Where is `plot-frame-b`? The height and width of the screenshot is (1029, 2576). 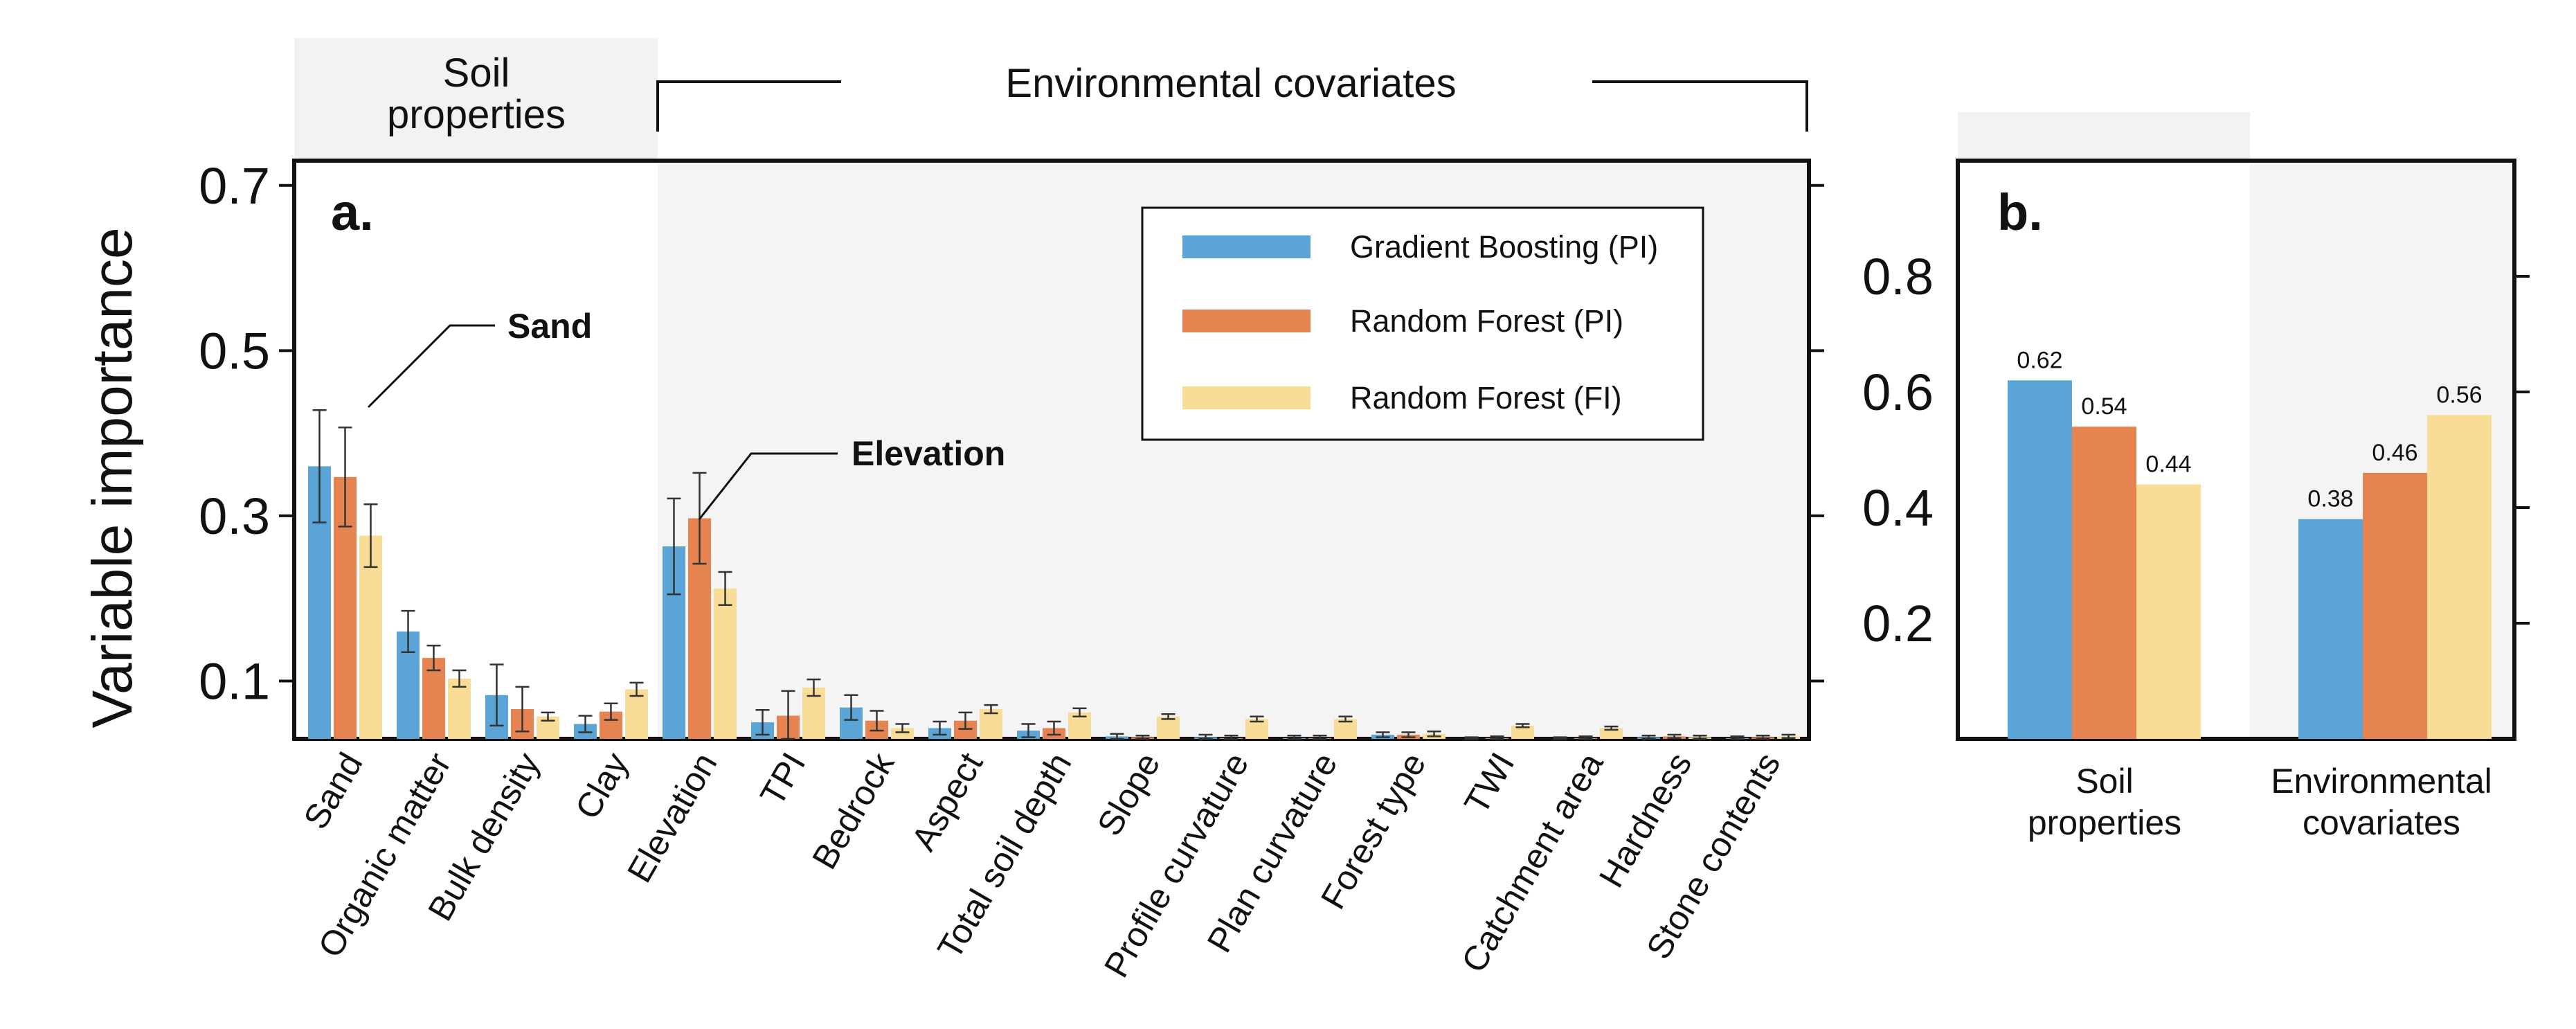 plot-frame-b is located at coordinates (2236, 450).